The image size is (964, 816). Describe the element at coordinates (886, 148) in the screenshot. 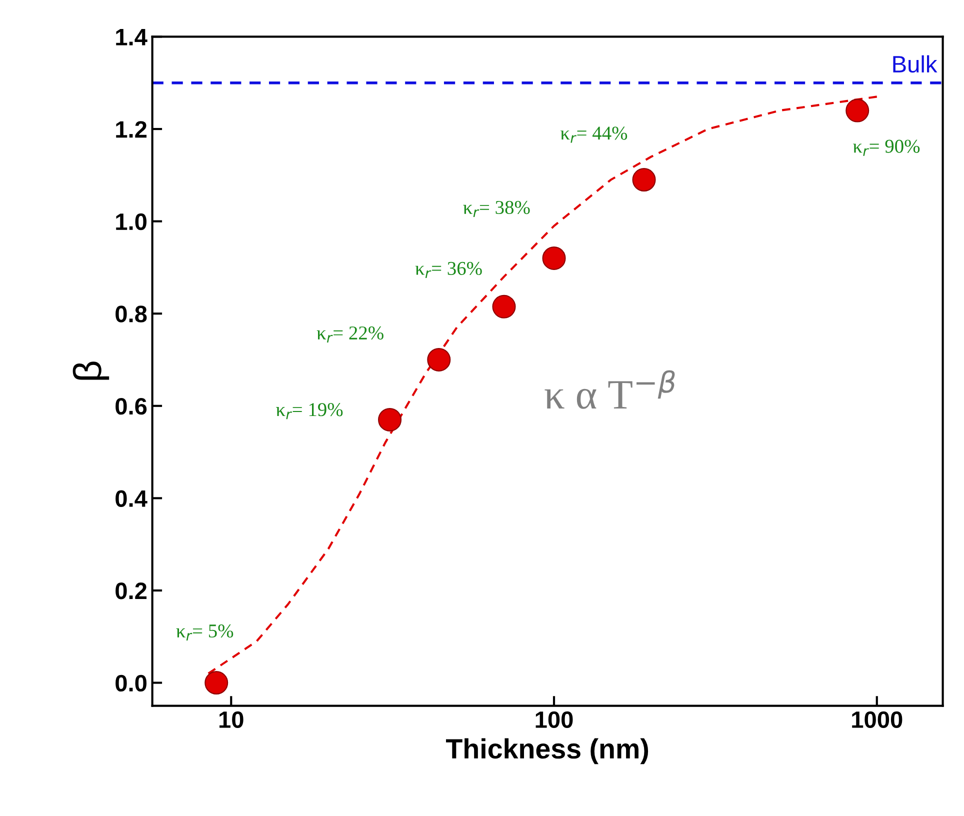

I see `annotation: κ$_{r}$= 90%` at that location.